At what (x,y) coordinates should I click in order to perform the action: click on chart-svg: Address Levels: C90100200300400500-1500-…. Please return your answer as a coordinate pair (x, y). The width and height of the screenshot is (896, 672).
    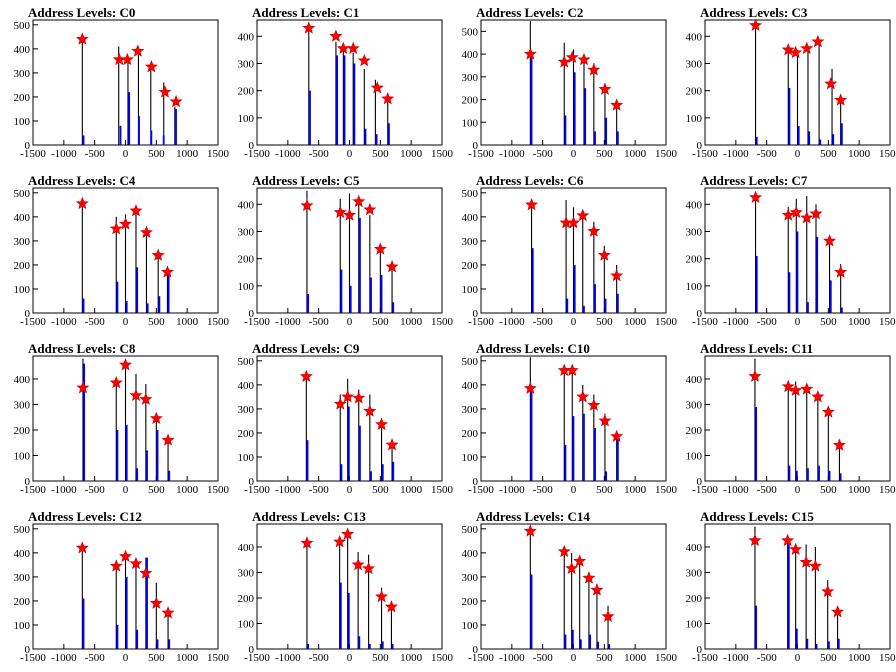
    Looking at the image, I should click on (346, 418).